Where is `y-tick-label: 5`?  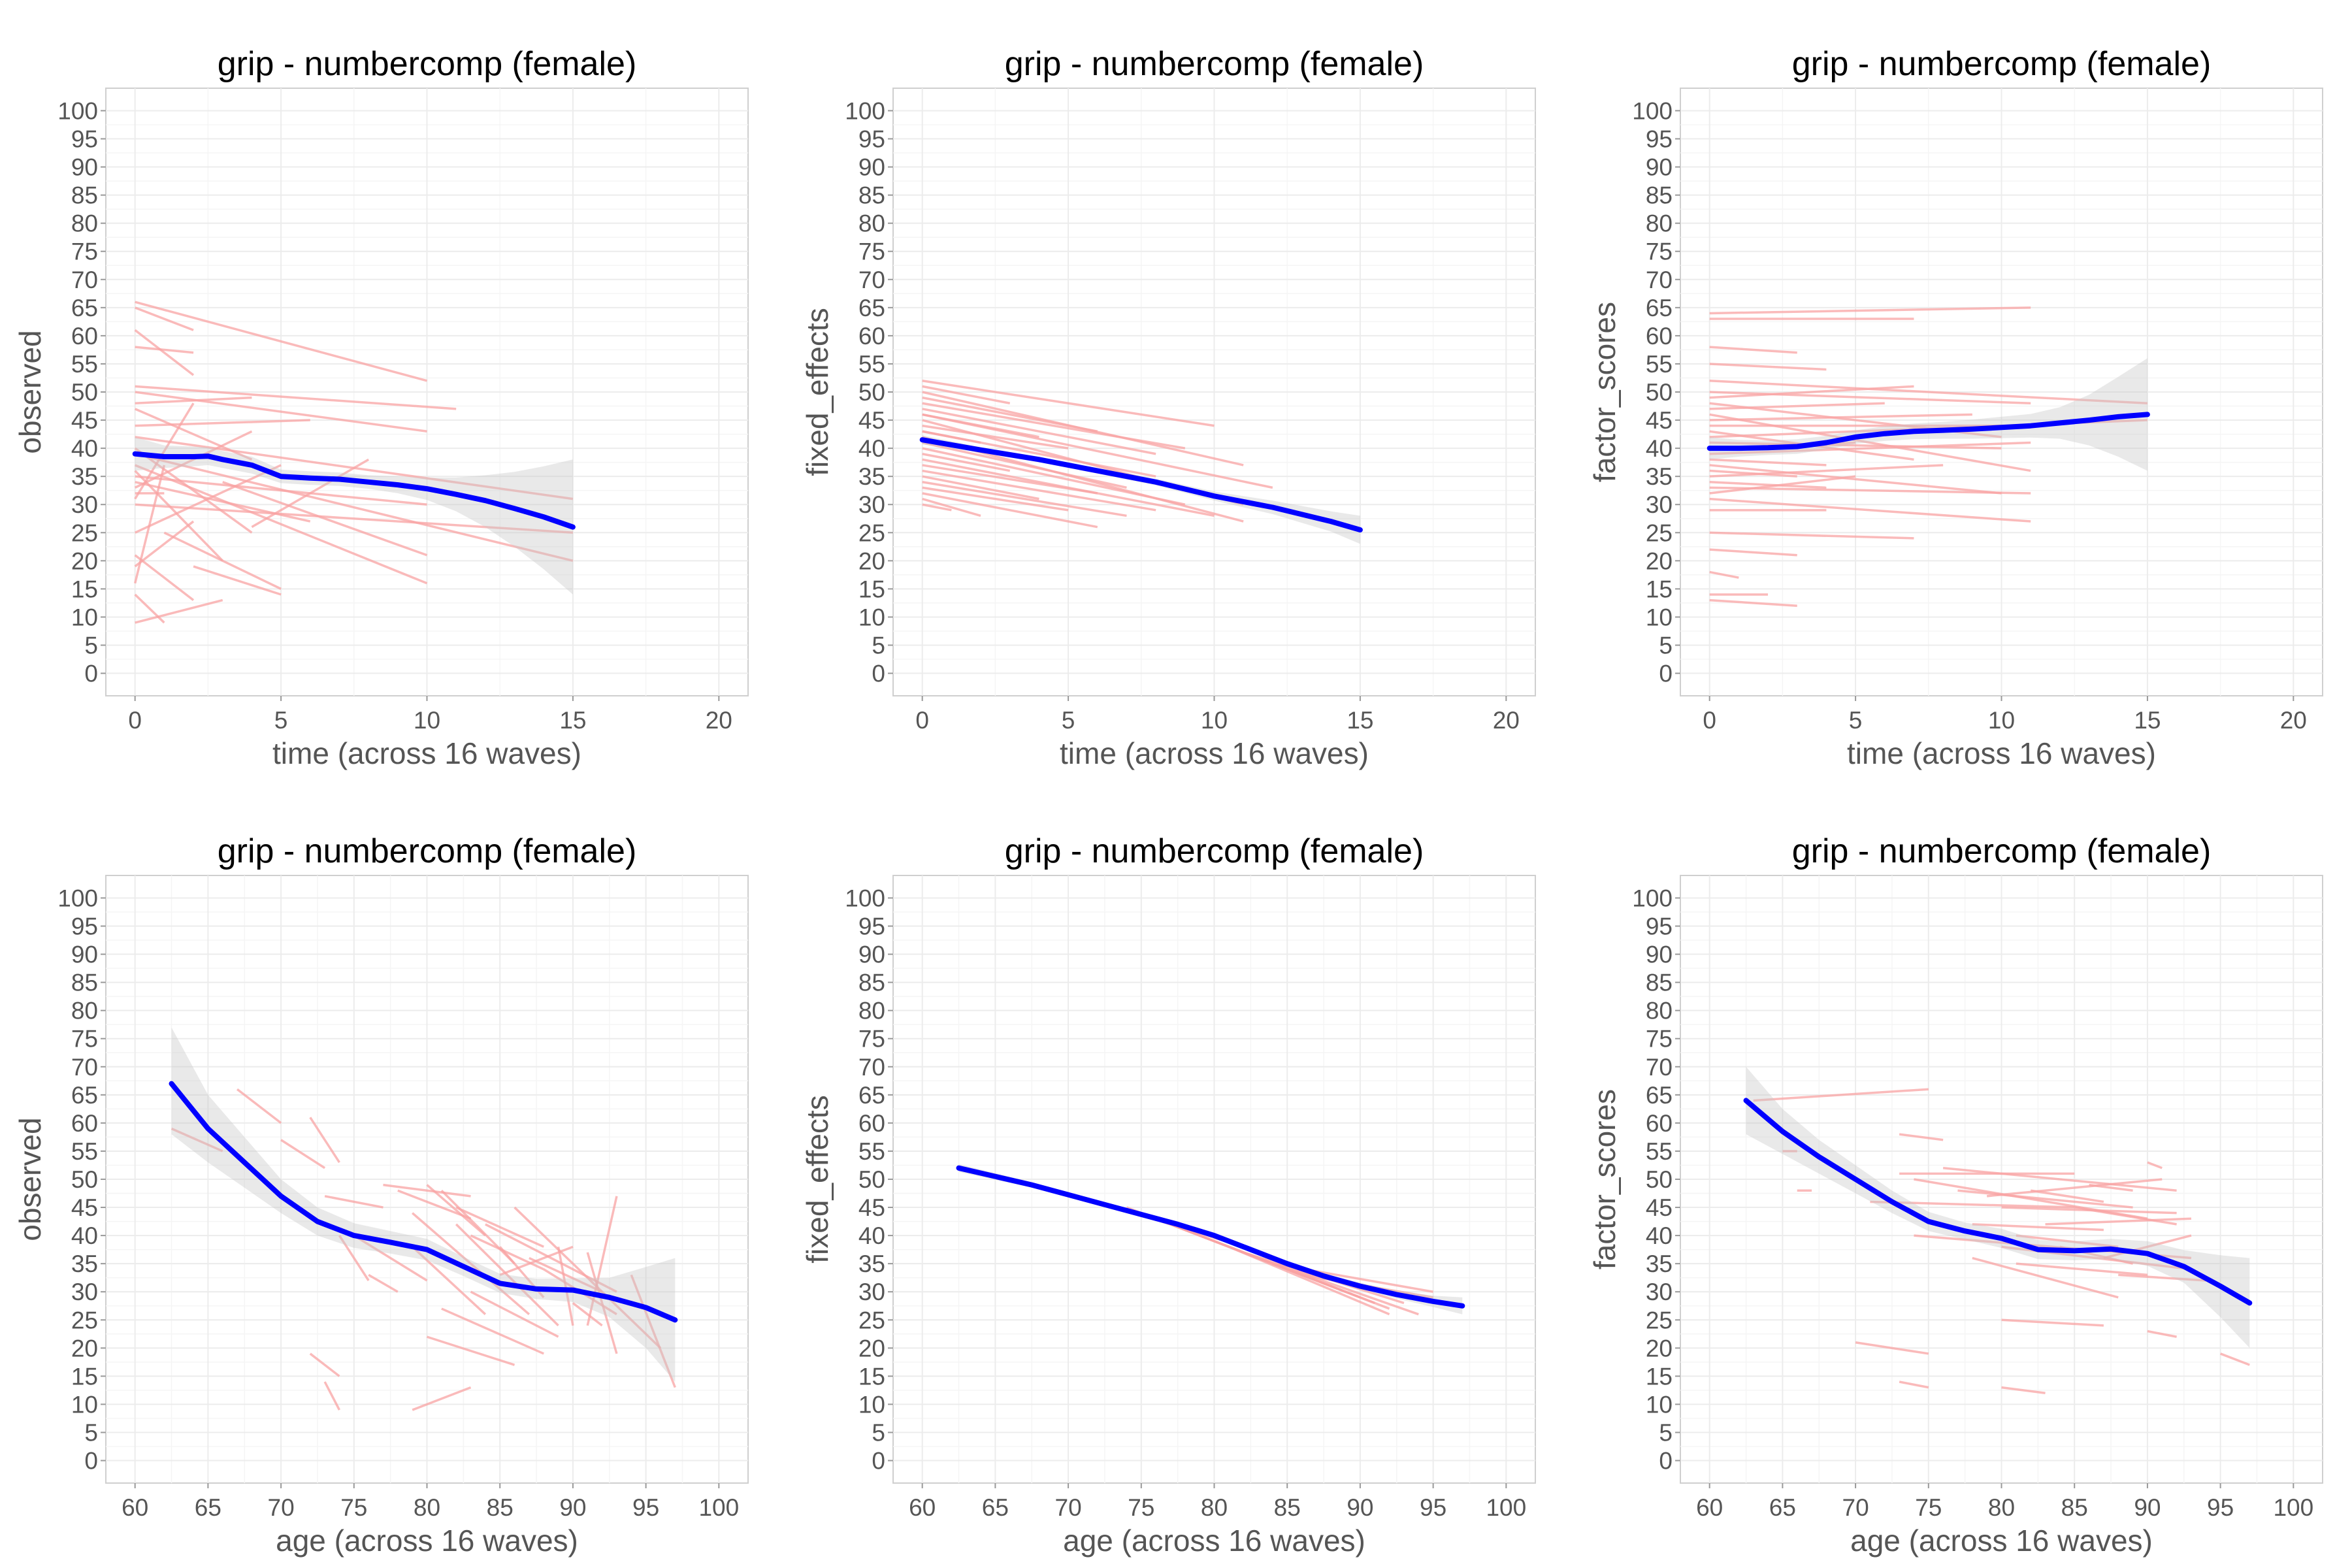 y-tick-label: 5 is located at coordinates (91, 1433).